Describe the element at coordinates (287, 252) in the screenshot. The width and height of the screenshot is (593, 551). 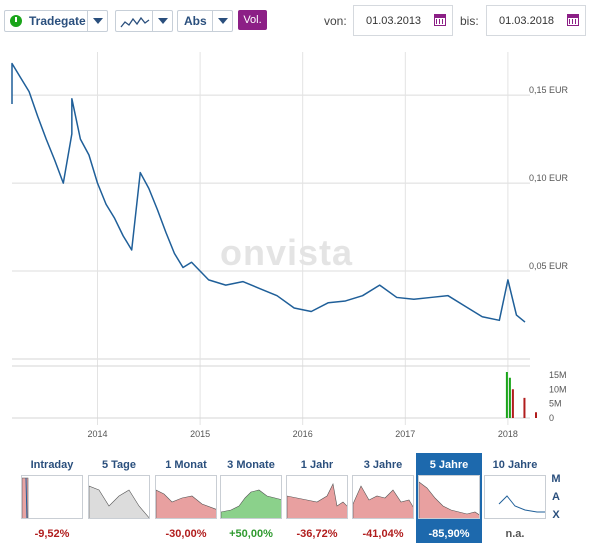
I see `watermark-logo: onvista` at that location.